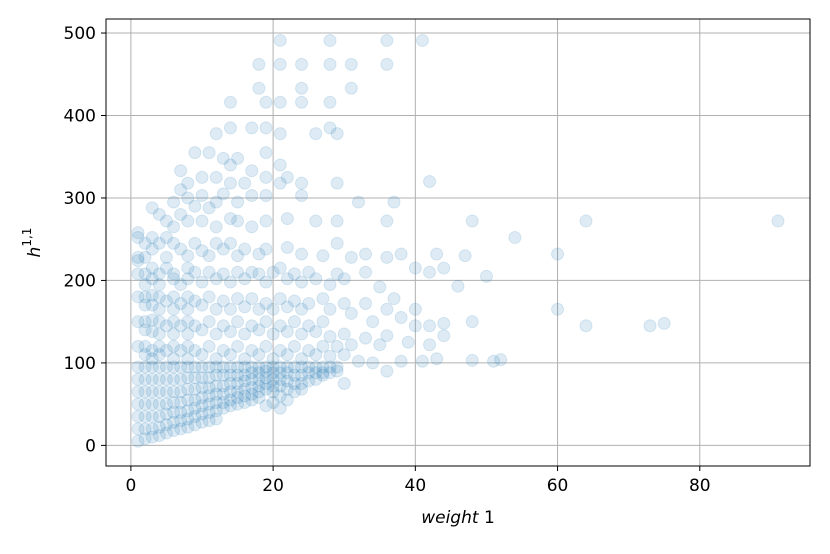 The height and width of the screenshot is (554, 830). What do you see at coordinates (80, 116) in the screenshot?
I see `y-tick-label: 400` at bounding box center [80, 116].